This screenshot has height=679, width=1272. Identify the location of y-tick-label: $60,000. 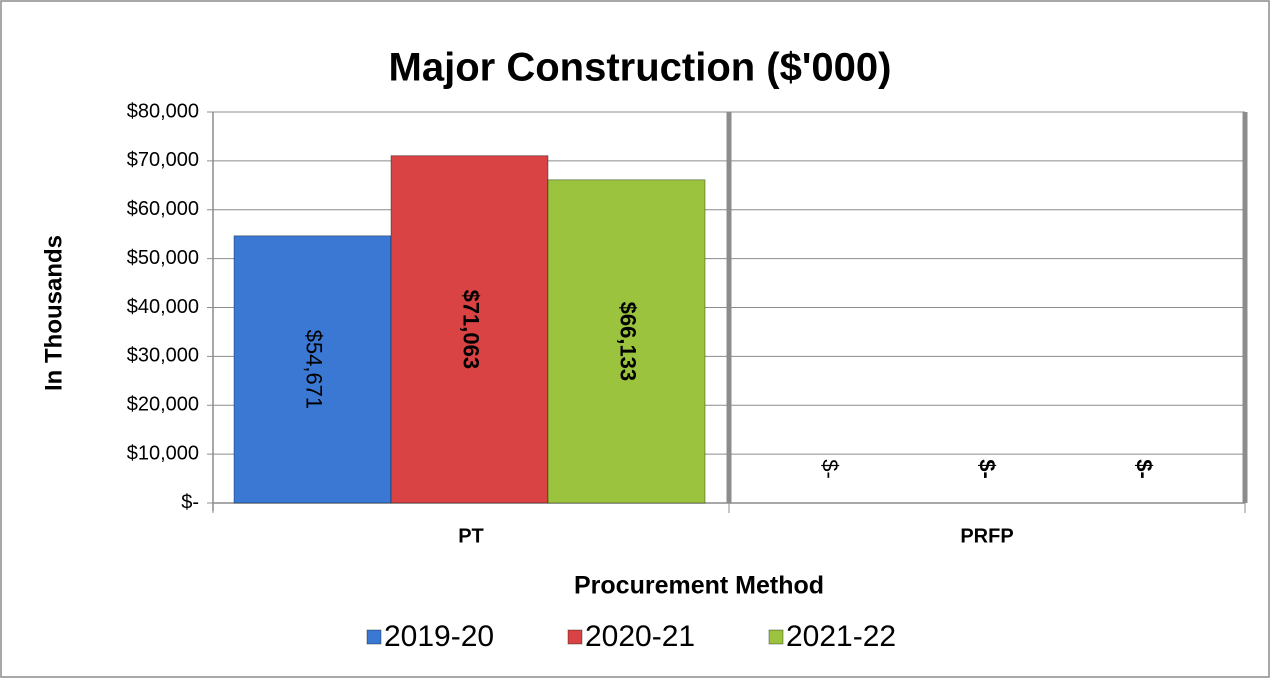
(163, 209).